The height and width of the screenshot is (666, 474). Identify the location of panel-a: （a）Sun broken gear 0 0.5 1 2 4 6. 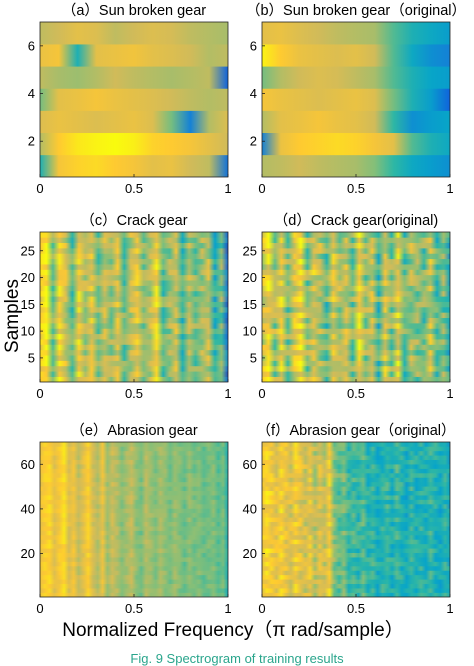
(130, 99).